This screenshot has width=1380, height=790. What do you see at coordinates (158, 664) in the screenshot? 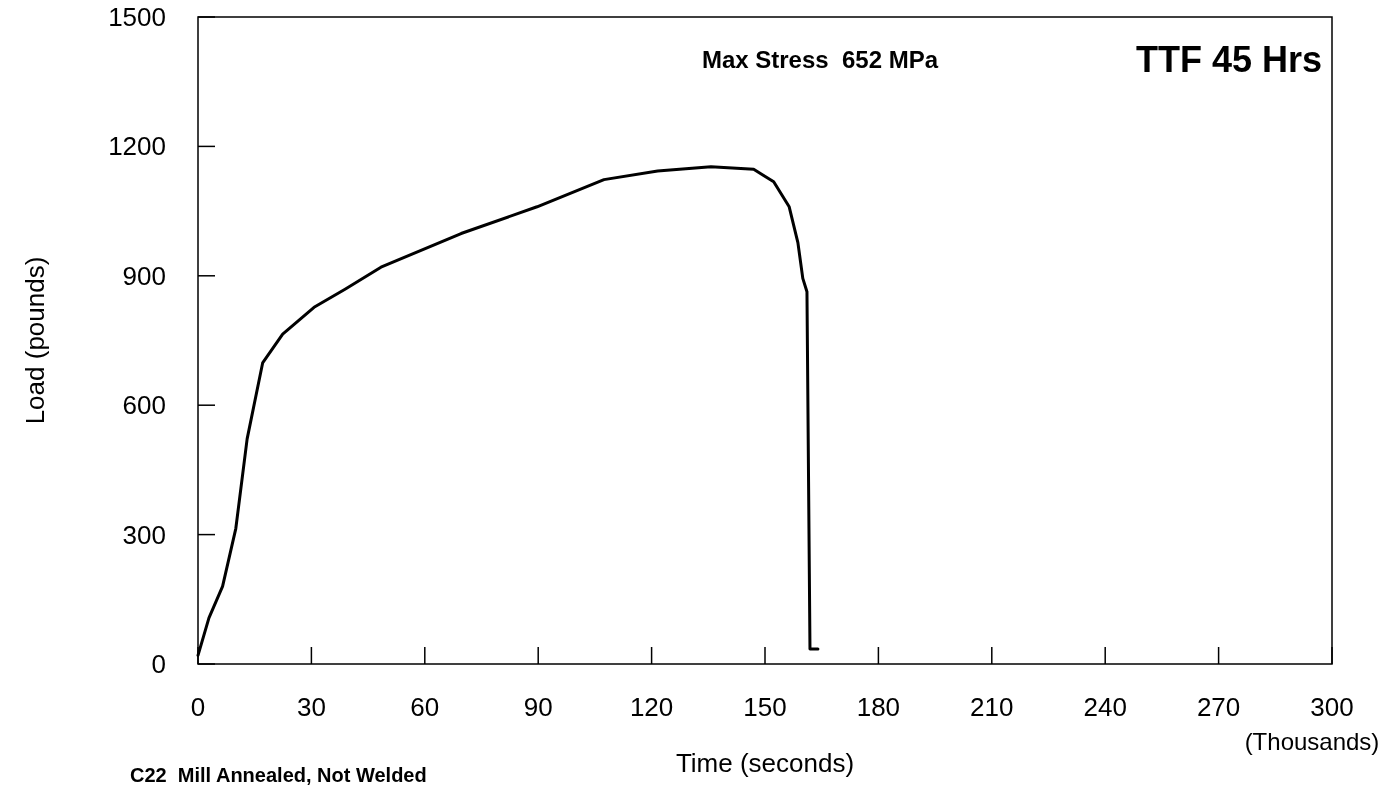
I see `y-tick-label: 0` at bounding box center [158, 664].